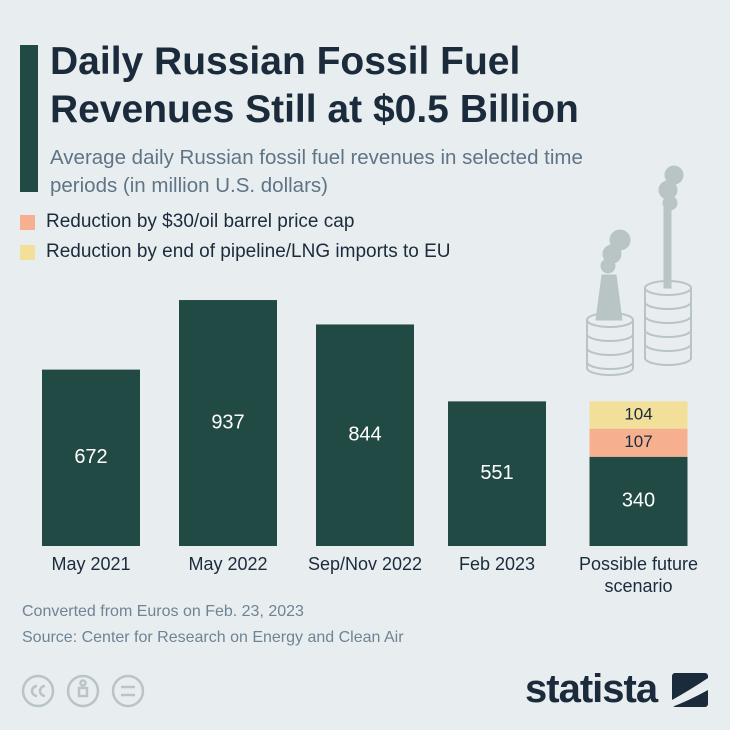 Image resolution: width=730 pixels, height=730 pixels. I want to click on legend-label: Reduction by $30/oil barrel price cap, so click(200, 221).